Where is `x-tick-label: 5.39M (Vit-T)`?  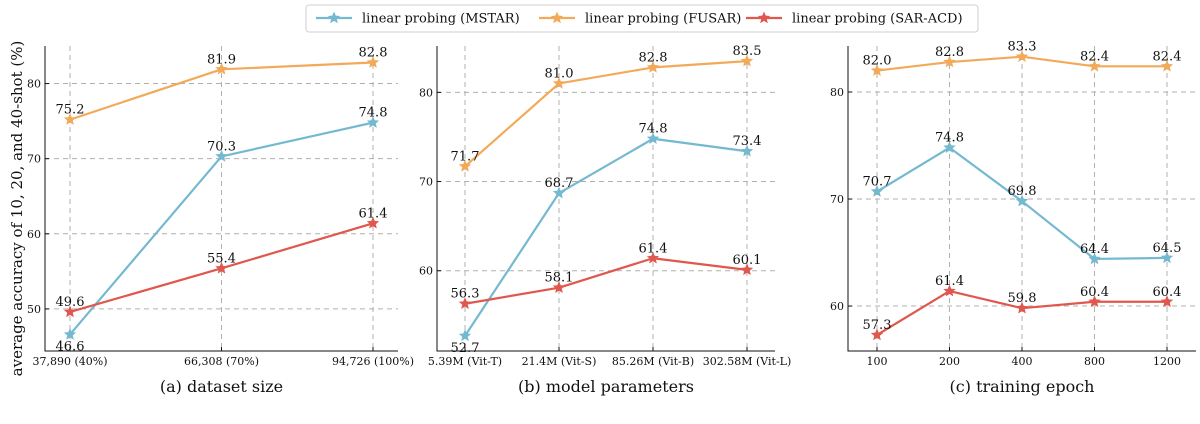
x-tick-label: 5.39M (Vit-T) is located at coordinates (465, 361).